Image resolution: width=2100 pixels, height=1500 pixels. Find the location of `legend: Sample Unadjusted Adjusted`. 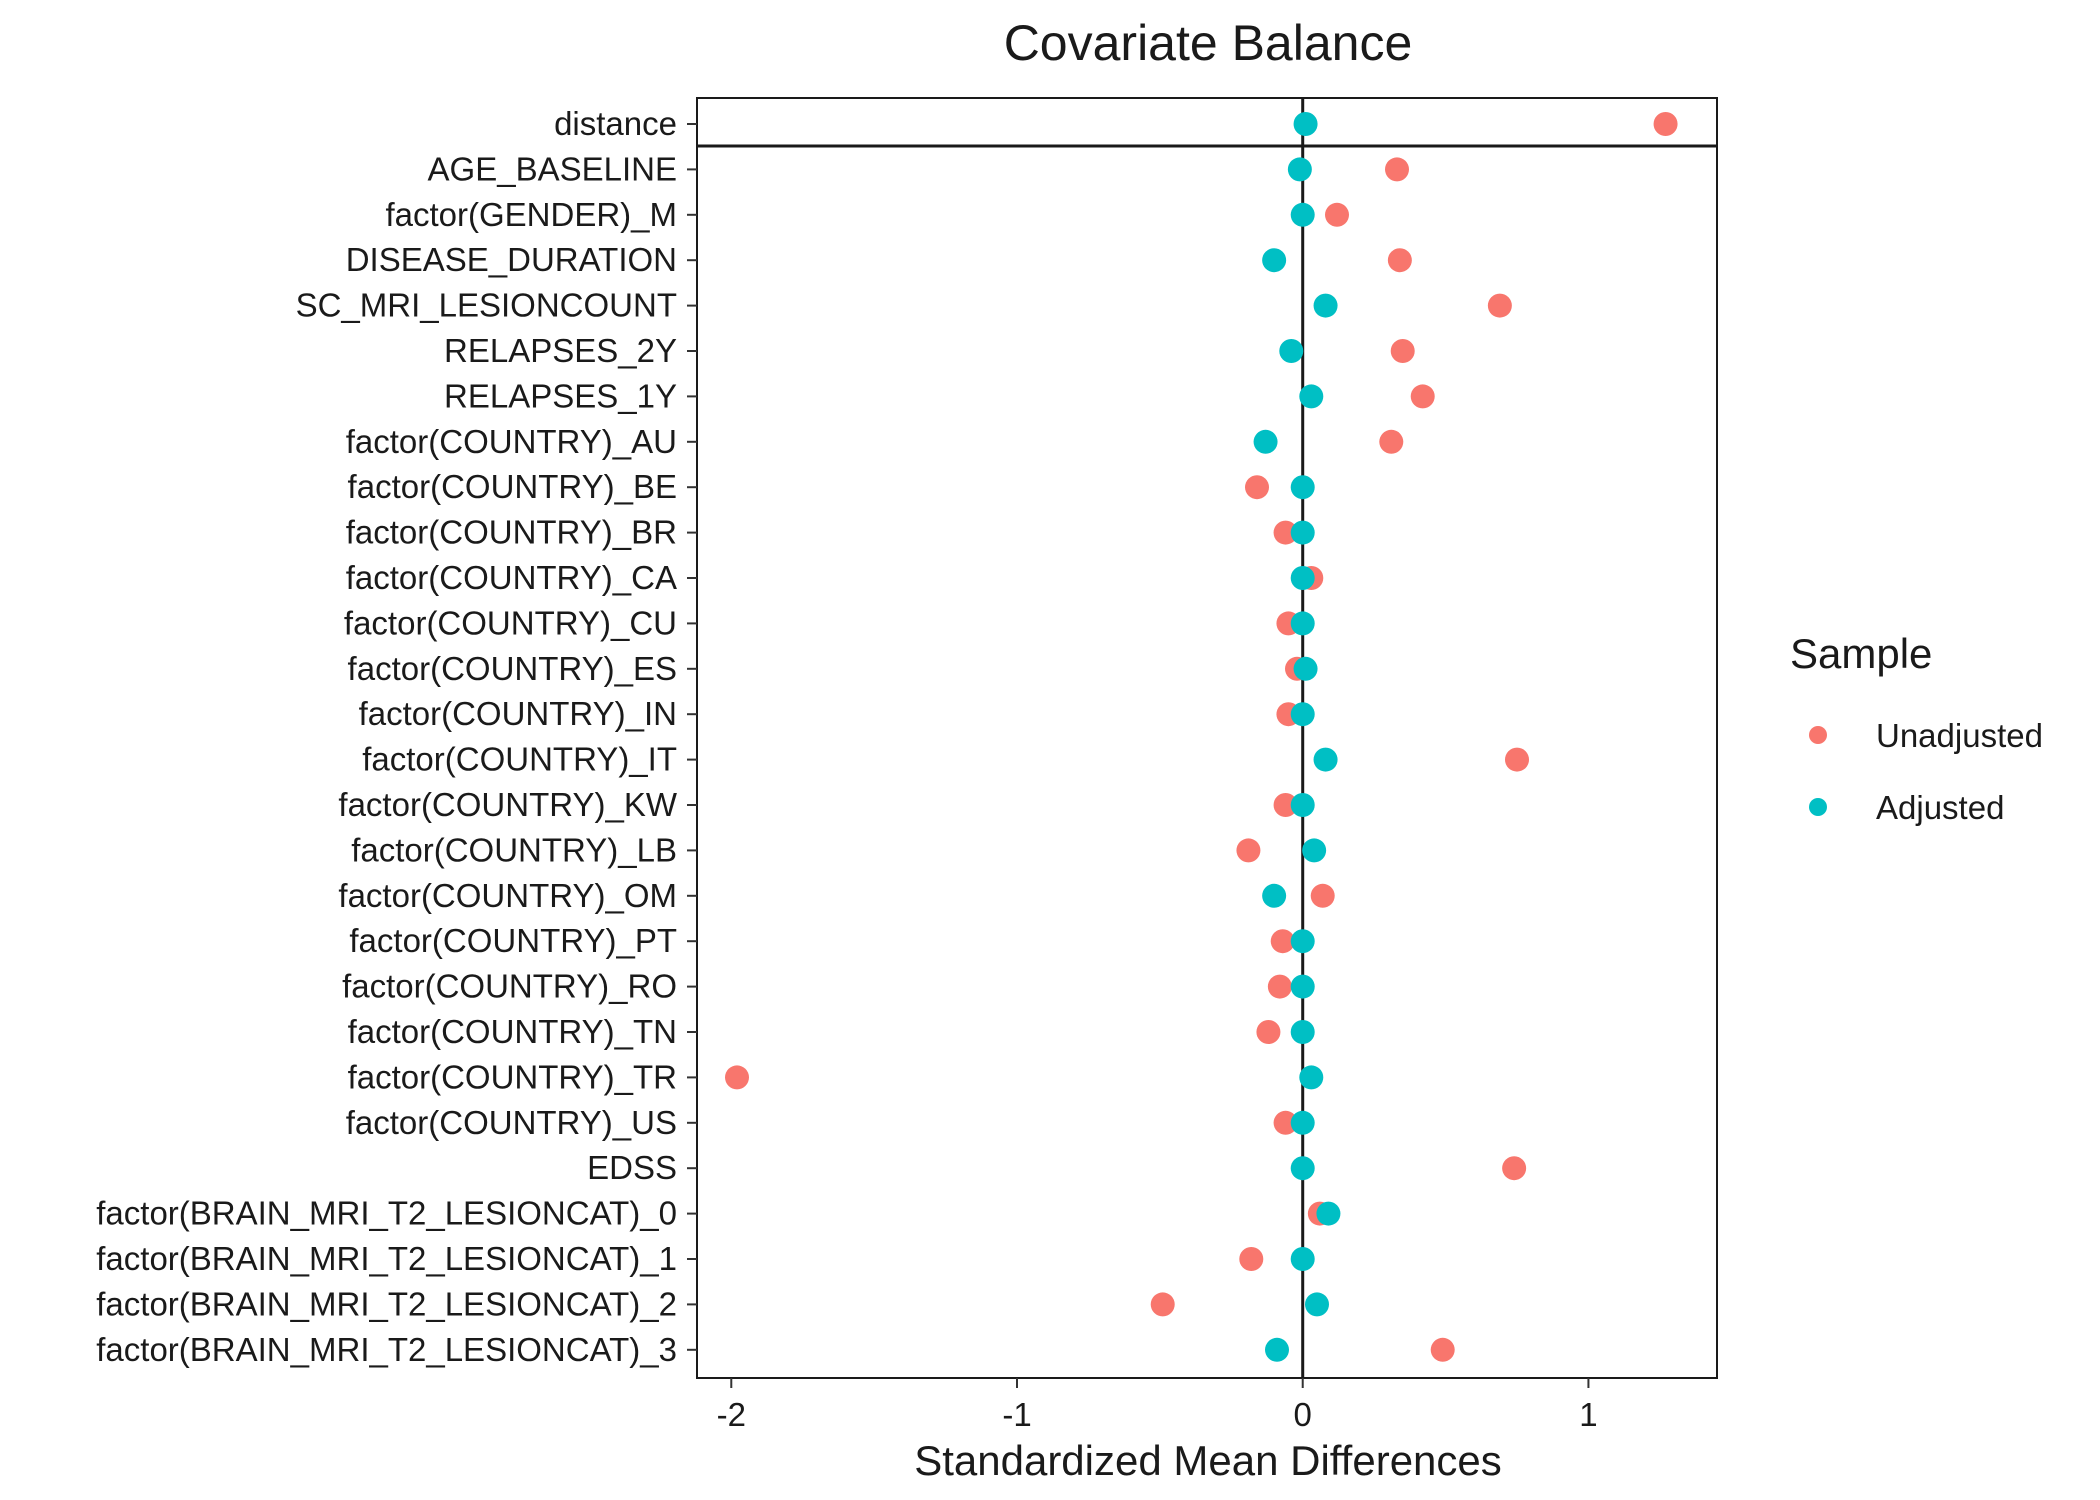

legend: Sample Unadjusted Adjusted is located at coordinates (1916, 728).